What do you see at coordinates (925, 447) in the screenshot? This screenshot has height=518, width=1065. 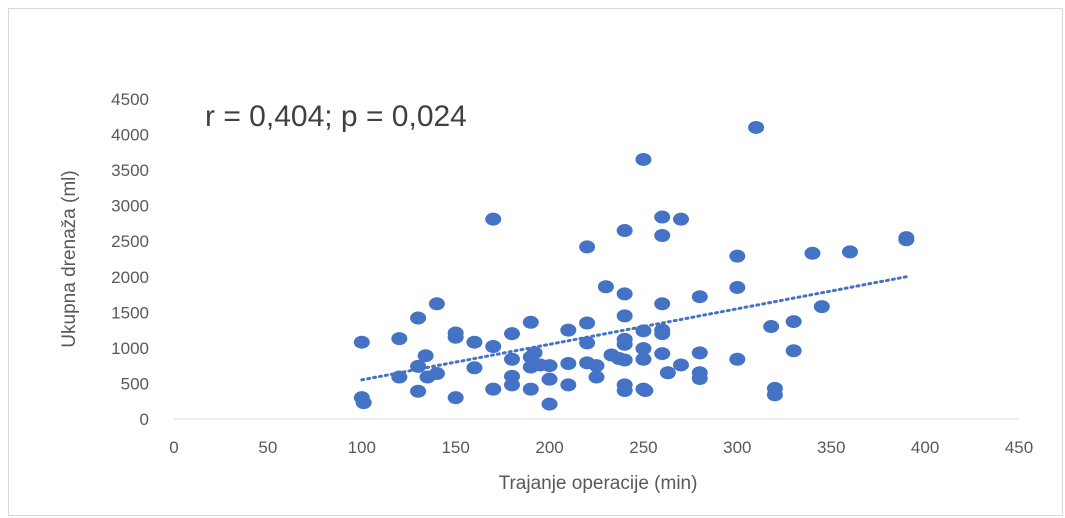 I see `x-tick-label: 400` at bounding box center [925, 447].